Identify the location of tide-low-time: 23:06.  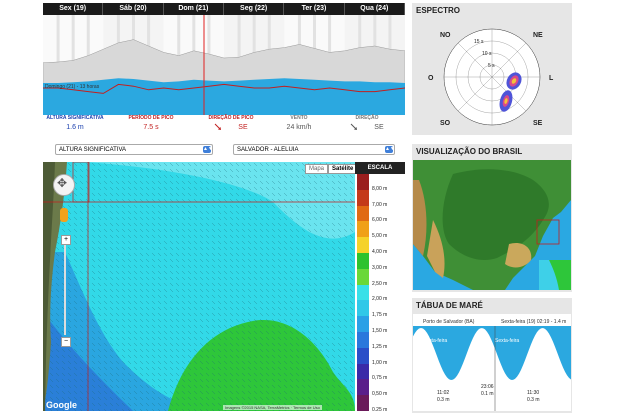
(487, 387).